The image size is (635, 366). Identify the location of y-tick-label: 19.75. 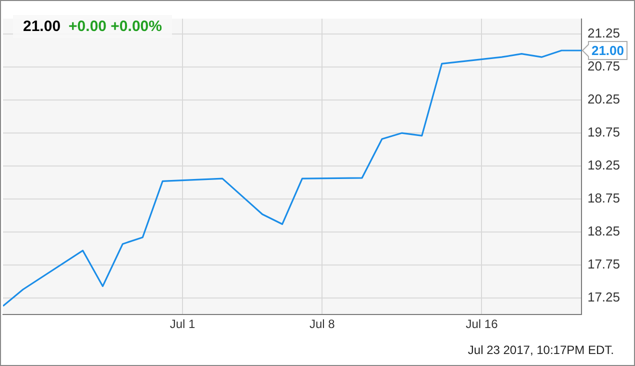
(603, 132).